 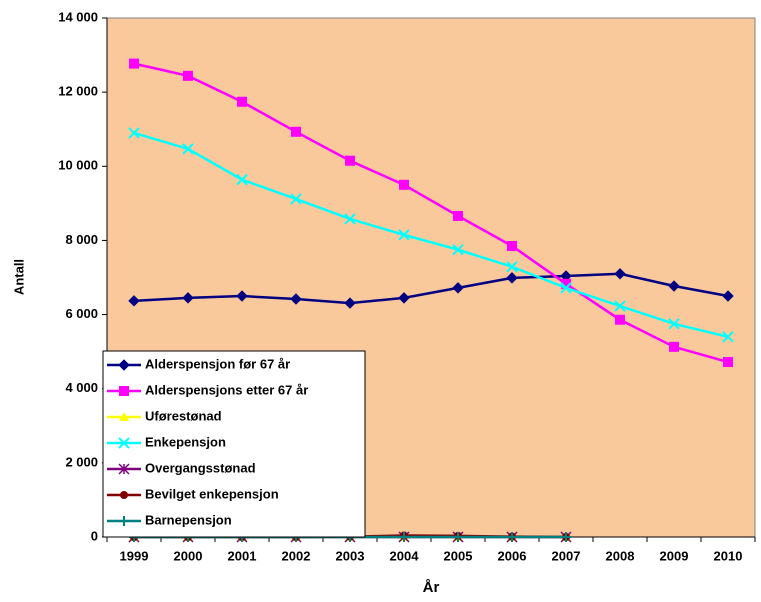 What do you see at coordinates (512, 555) in the screenshot?
I see `x-tick-label: 2006` at bounding box center [512, 555].